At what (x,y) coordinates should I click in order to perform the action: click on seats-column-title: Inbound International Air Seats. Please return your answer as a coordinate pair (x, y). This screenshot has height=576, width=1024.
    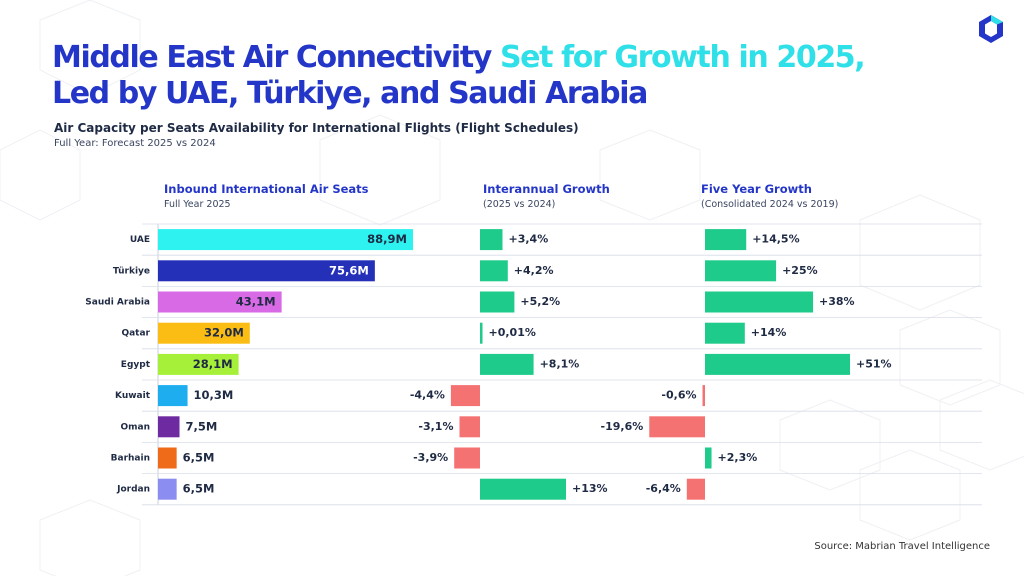
    Looking at the image, I should click on (266, 189).